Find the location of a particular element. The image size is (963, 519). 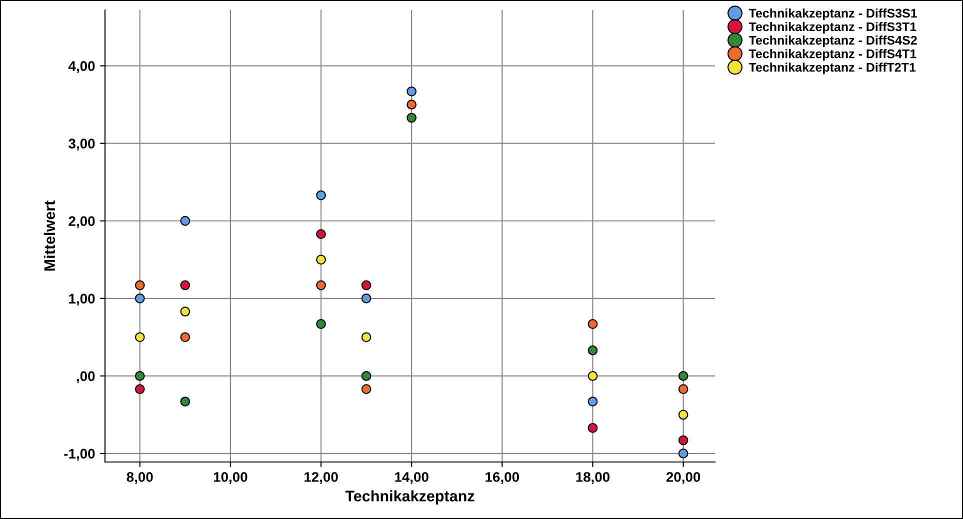

y-tick-label: 1,00 is located at coordinates (82, 300).